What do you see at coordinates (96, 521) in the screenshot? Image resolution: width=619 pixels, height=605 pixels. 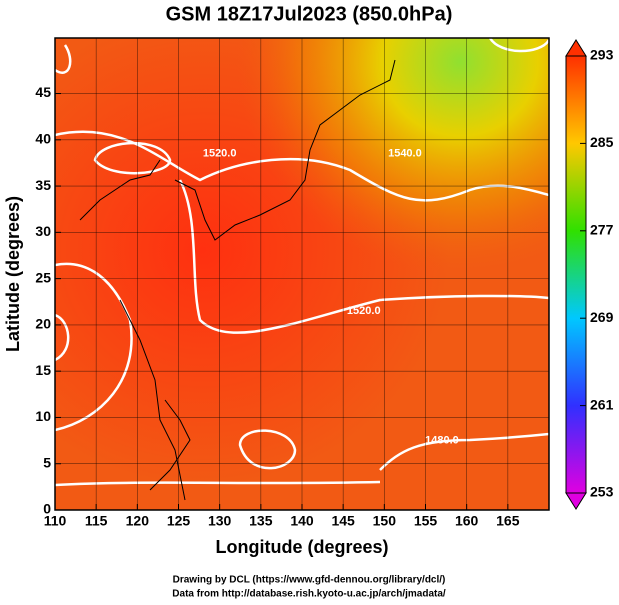 I see `x-tick-label: 115` at bounding box center [96, 521].